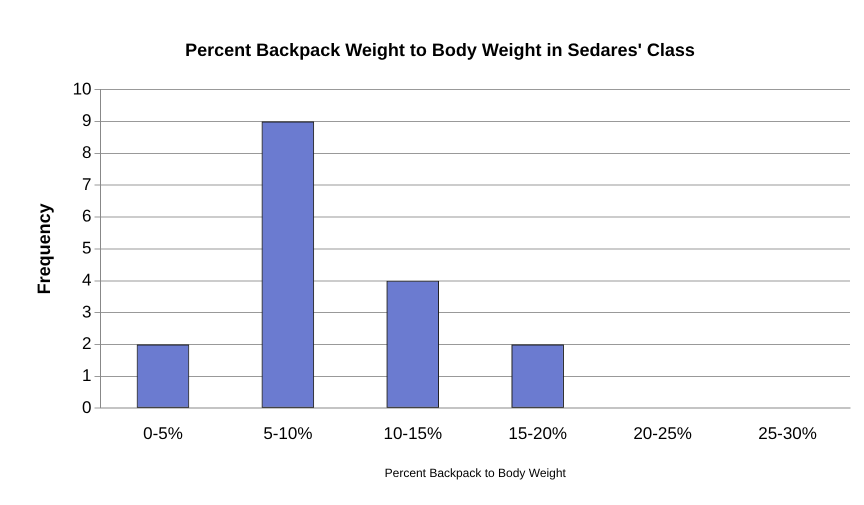 The height and width of the screenshot is (505, 864). Describe the element at coordinates (87, 120) in the screenshot. I see `y-tick-label: 9` at that location.